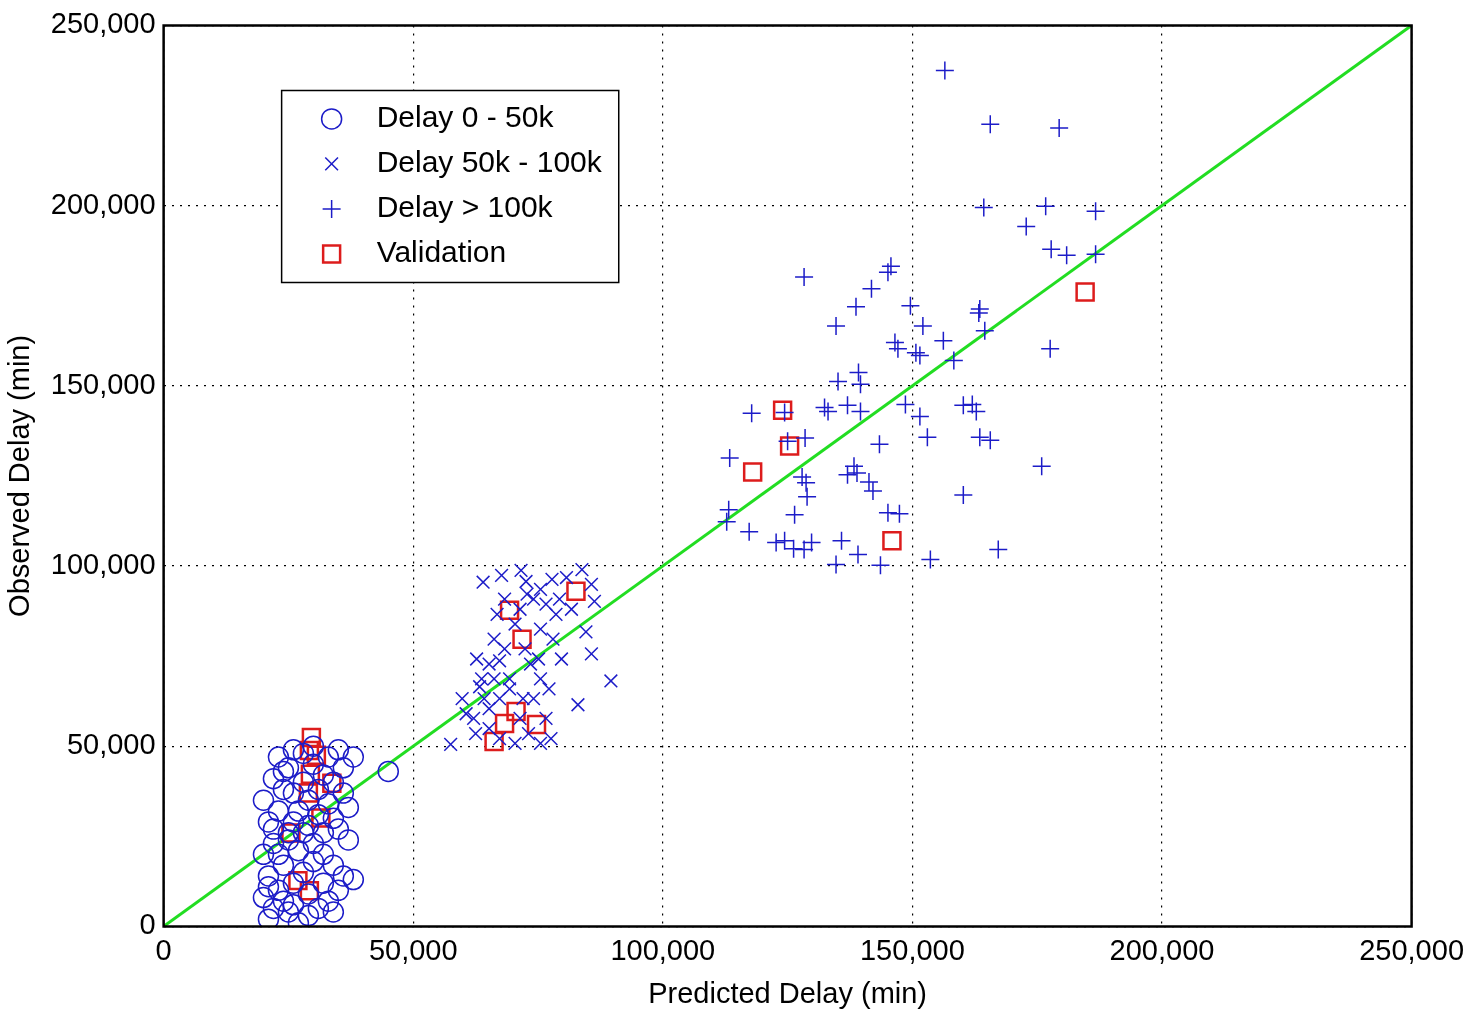  What do you see at coordinates (489, 162) in the screenshot?
I see `legend-label: Delay 50k - 100k` at bounding box center [489, 162].